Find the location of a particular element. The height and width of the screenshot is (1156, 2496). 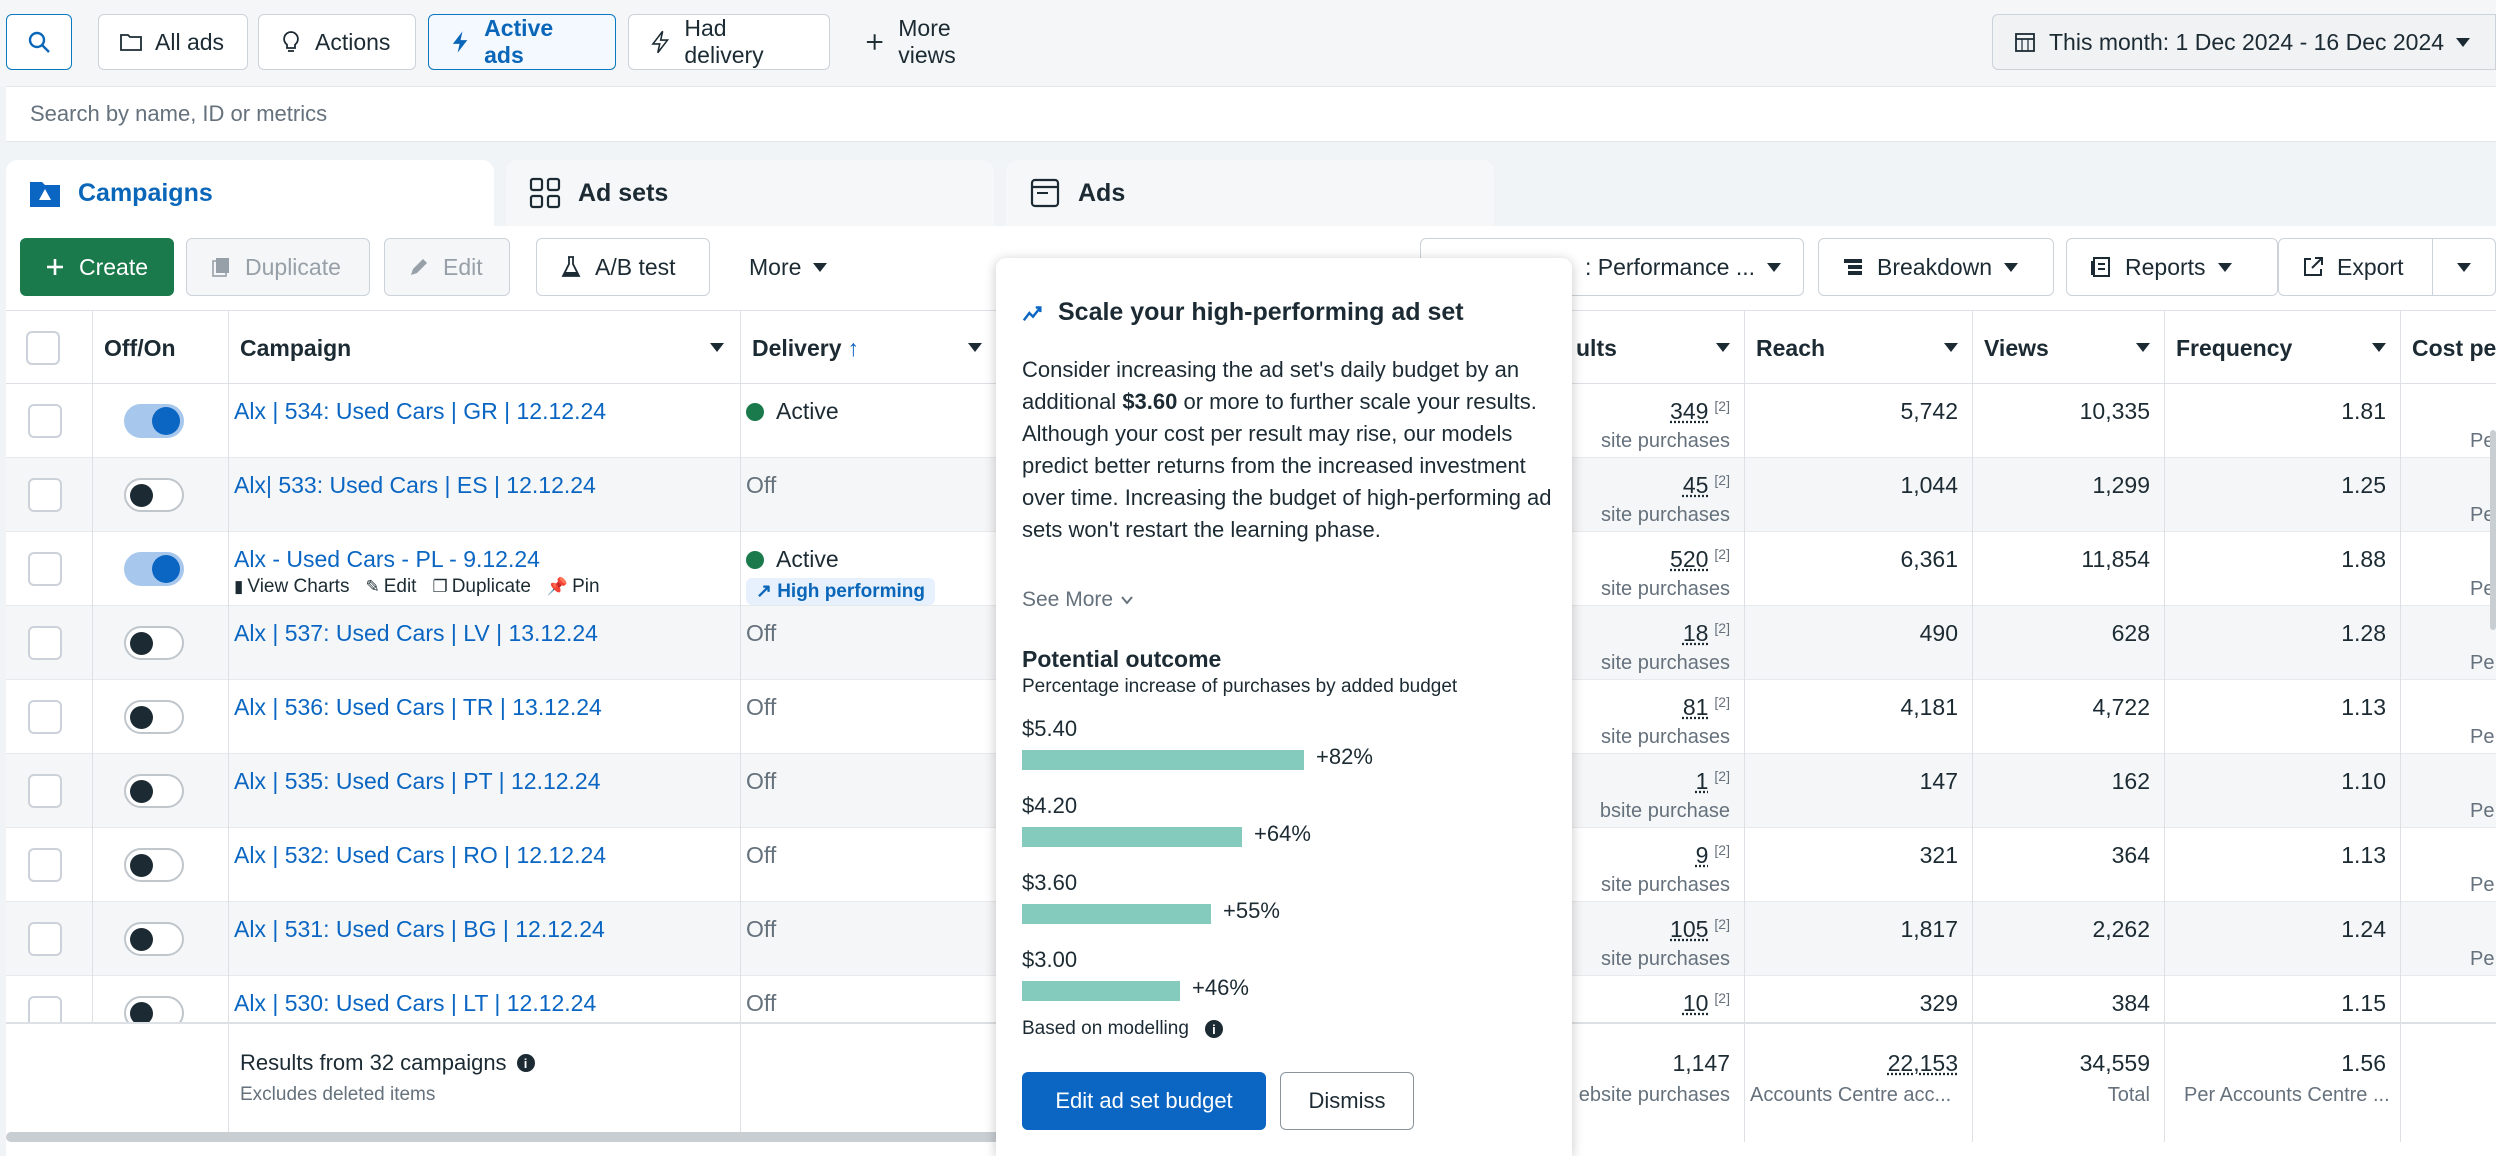

results-cell: 18 [2] is located at coordinates (1648, 633).